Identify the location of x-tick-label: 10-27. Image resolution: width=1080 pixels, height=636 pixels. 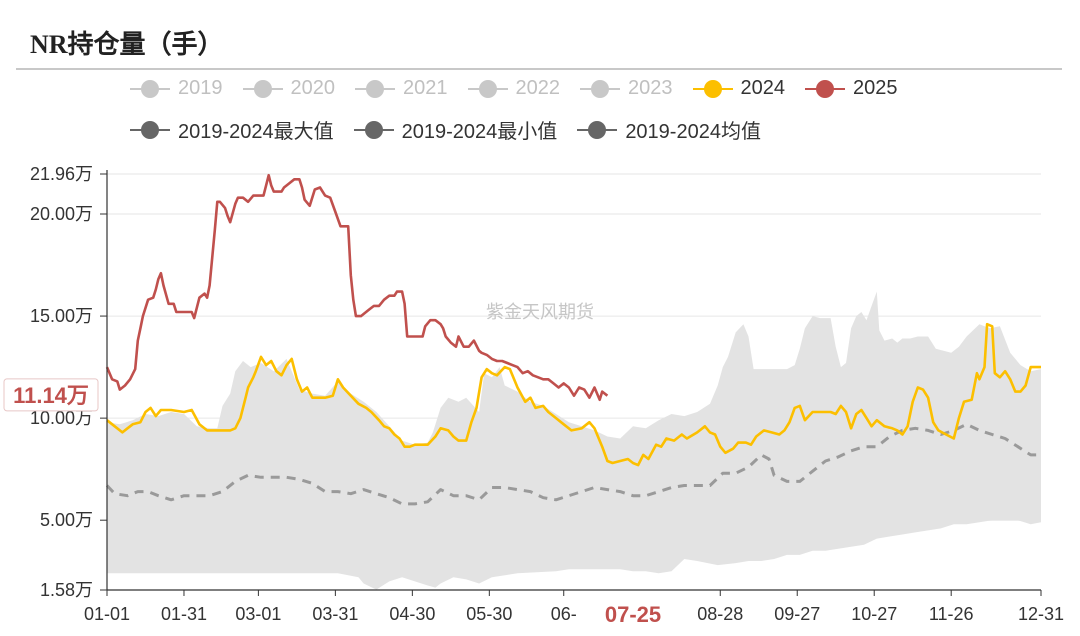
(874, 614).